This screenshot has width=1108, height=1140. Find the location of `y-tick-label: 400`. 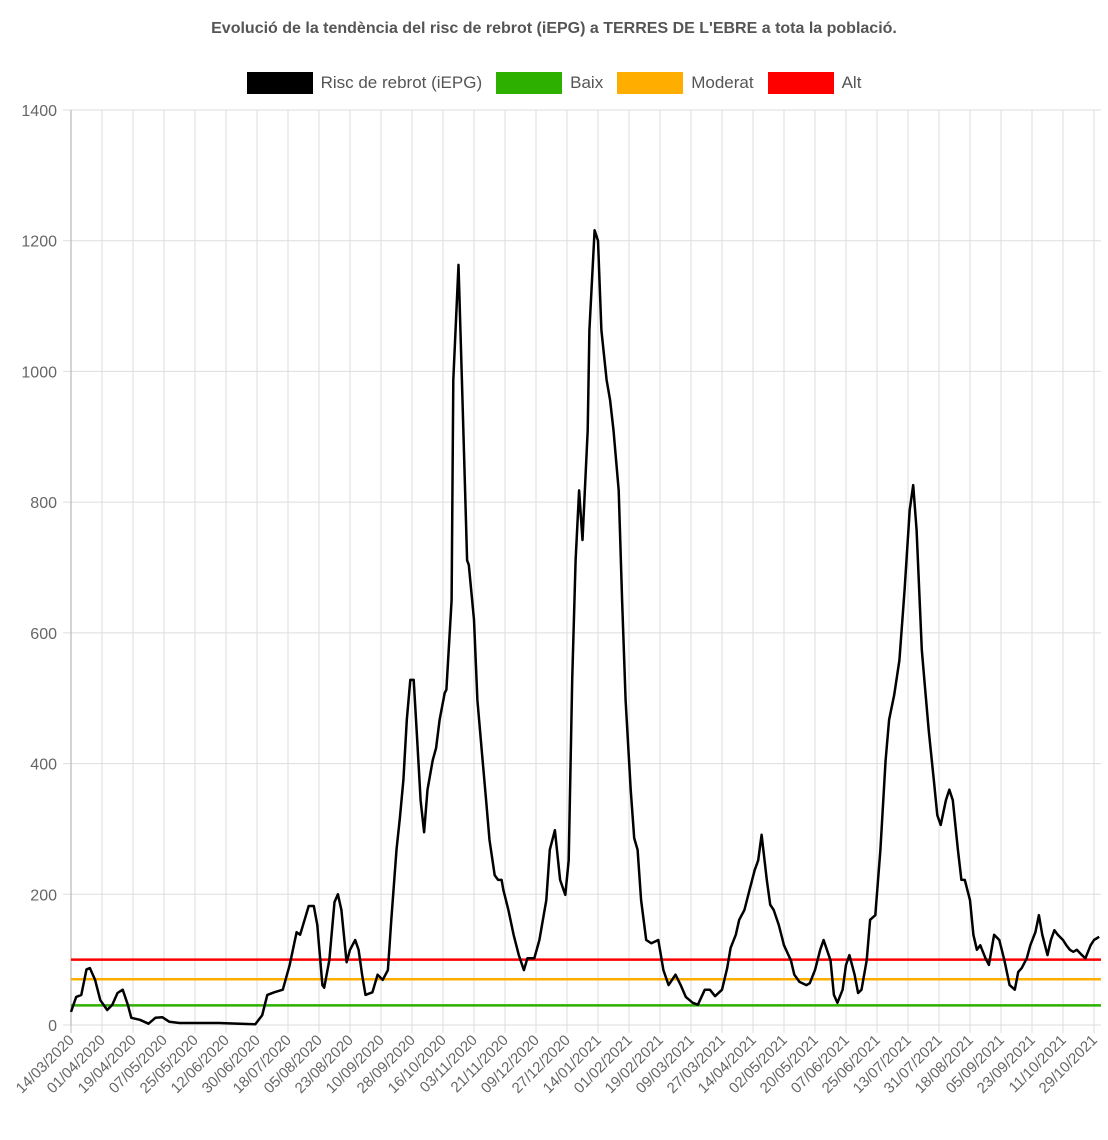

y-tick-label: 400 is located at coordinates (43, 765).